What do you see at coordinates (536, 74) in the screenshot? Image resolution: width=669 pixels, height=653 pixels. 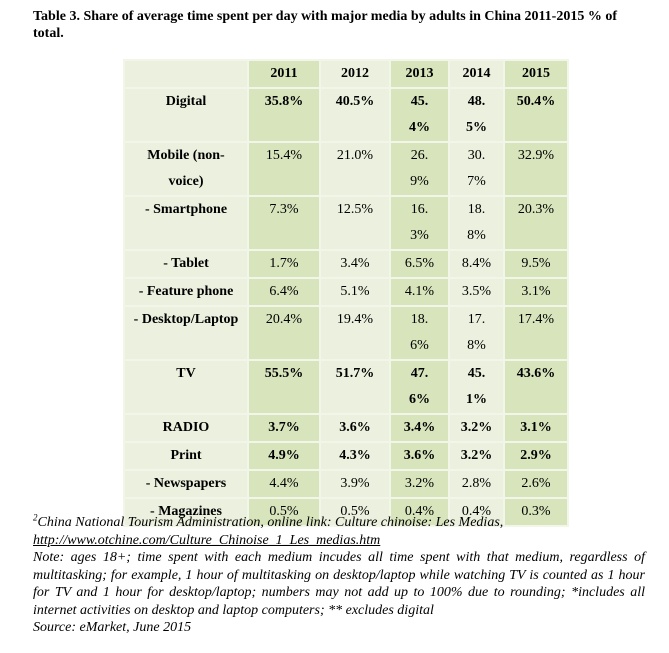 I see `header-year-2015: 2015` at bounding box center [536, 74].